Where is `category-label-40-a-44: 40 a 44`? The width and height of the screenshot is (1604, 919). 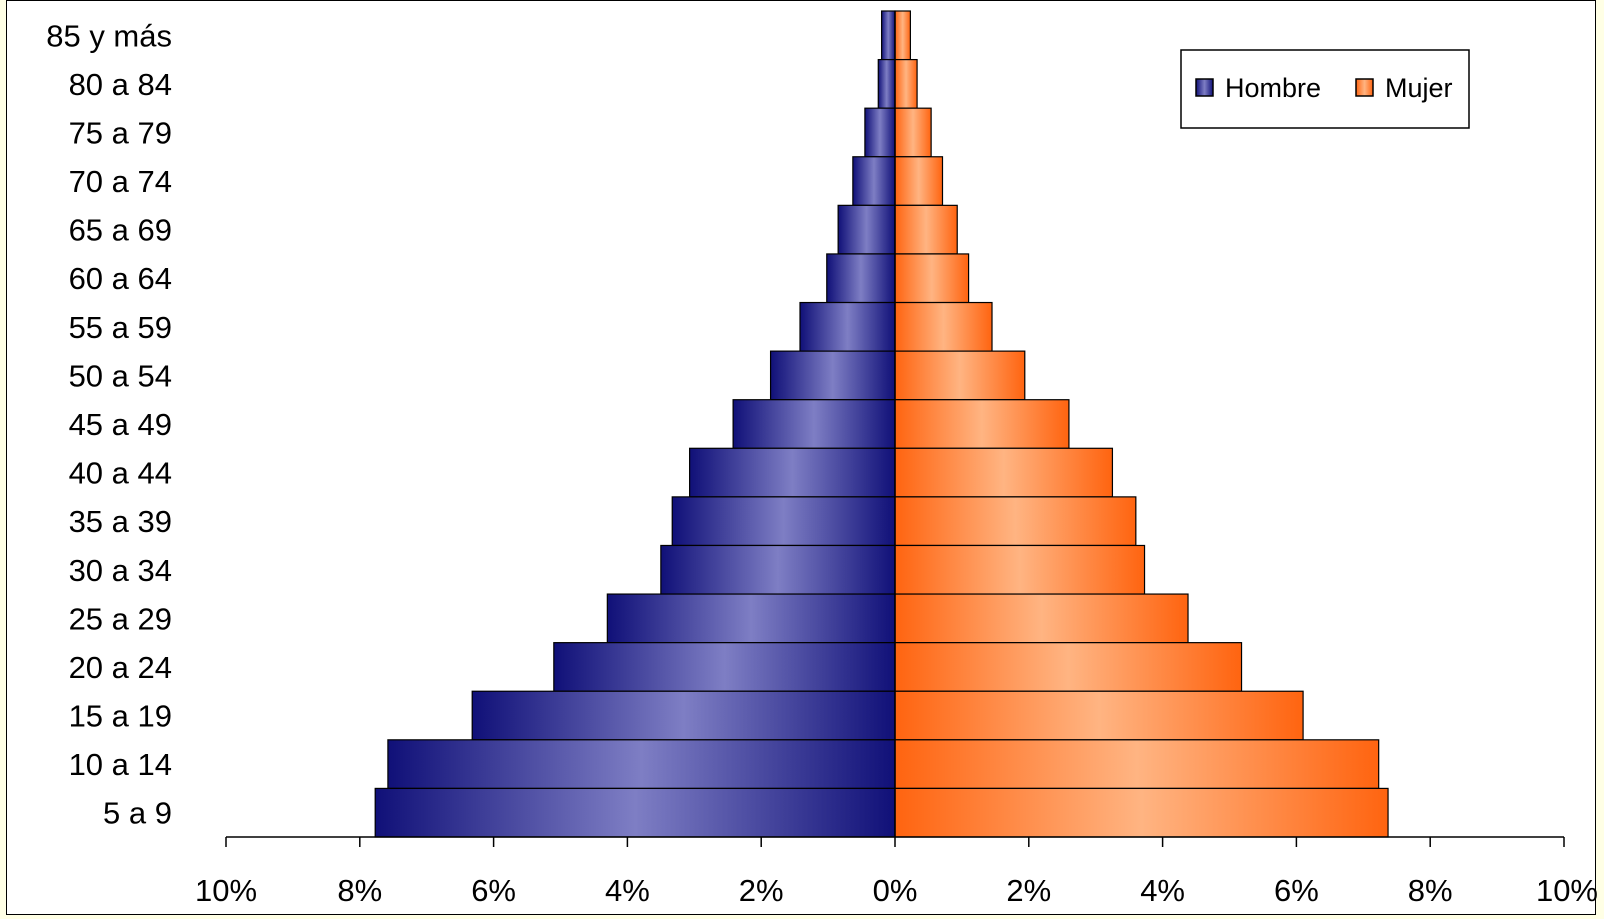
category-label-40-a-44: 40 a 44 is located at coordinates (120, 473).